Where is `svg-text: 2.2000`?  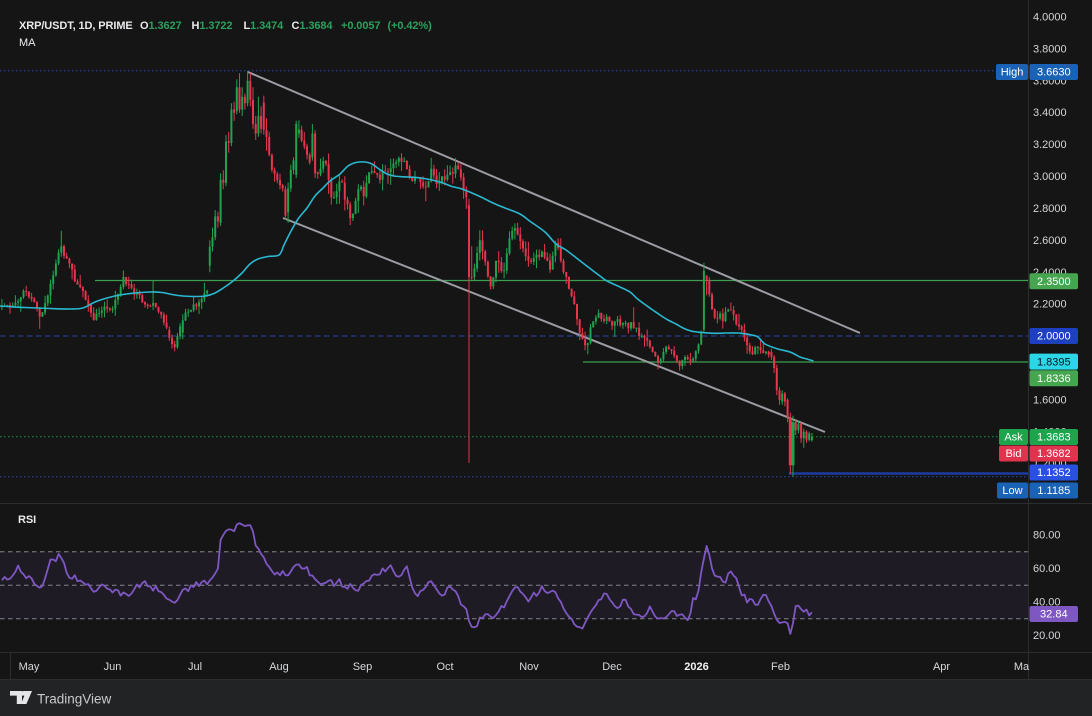
svg-text: 2.2000 is located at coordinates (1050, 305).